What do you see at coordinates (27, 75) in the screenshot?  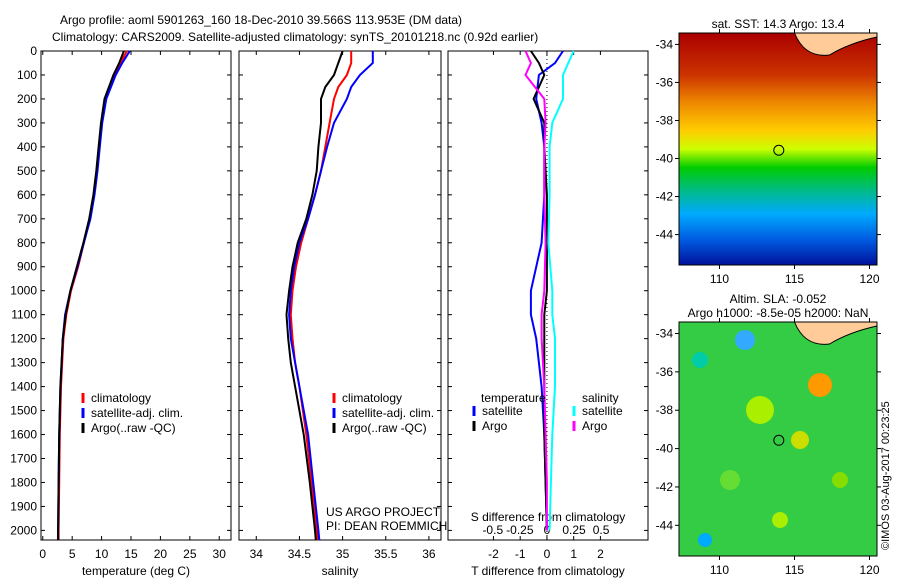 I see `y-tick-label: 100` at bounding box center [27, 75].